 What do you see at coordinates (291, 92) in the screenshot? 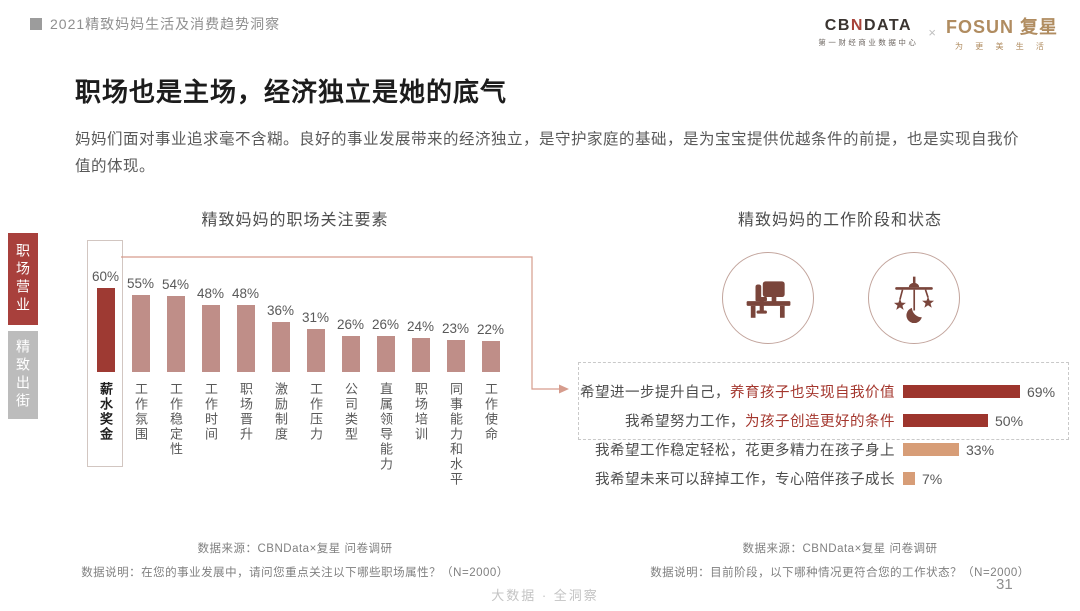
I see `page-title: 职场也是主场，经济独立是她的底气` at bounding box center [291, 92].